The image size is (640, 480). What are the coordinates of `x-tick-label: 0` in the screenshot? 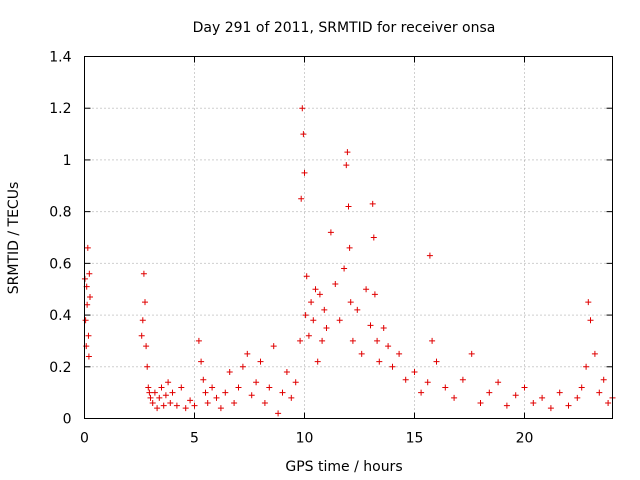 It's located at (84, 439).